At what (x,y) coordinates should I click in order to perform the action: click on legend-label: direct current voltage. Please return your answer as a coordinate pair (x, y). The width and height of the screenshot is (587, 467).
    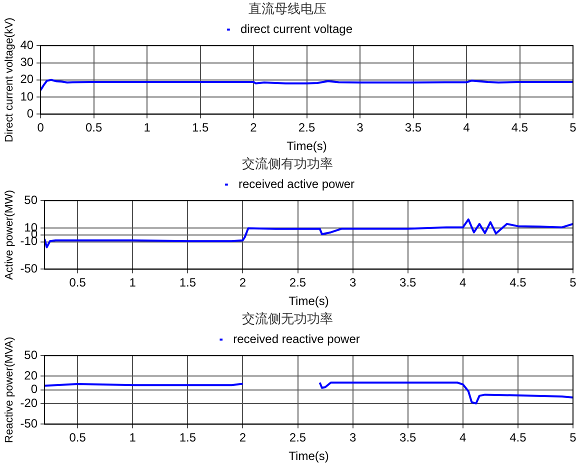
    Looking at the image, I should click on (296, 29).